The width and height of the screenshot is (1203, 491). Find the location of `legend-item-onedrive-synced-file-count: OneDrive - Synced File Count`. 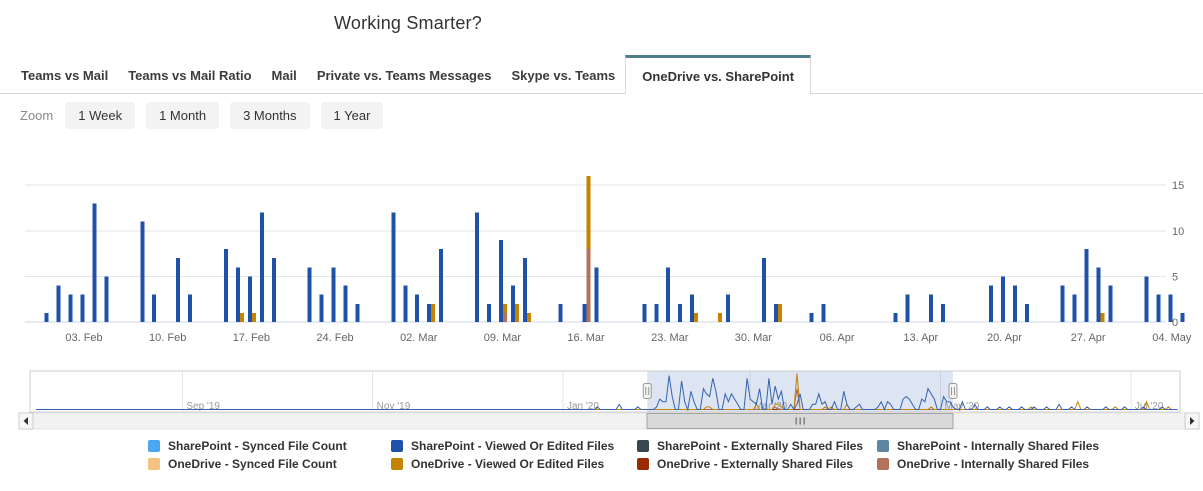

legend-item-onedrive-synced-file-count: OneDrive - Synced File Count is located at coordinates (269, 464).